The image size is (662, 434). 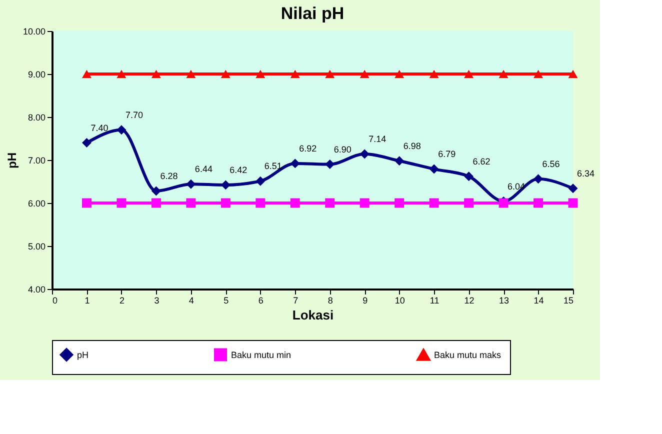 I want to click on data-label: 6.92, so click(x=308, y=148).